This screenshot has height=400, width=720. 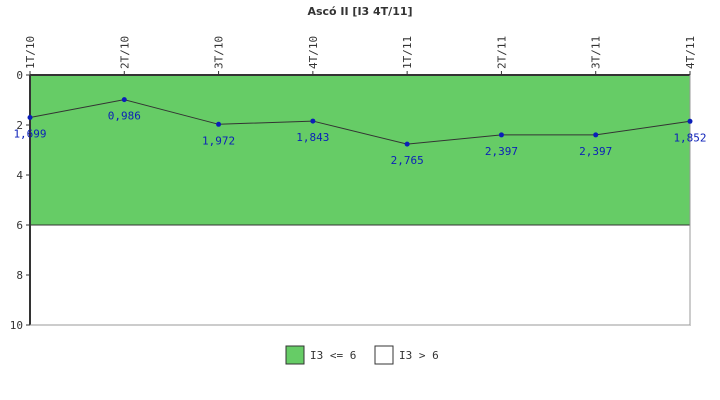 I want to click on data-label: 0,986, so click(x=124, y=116).